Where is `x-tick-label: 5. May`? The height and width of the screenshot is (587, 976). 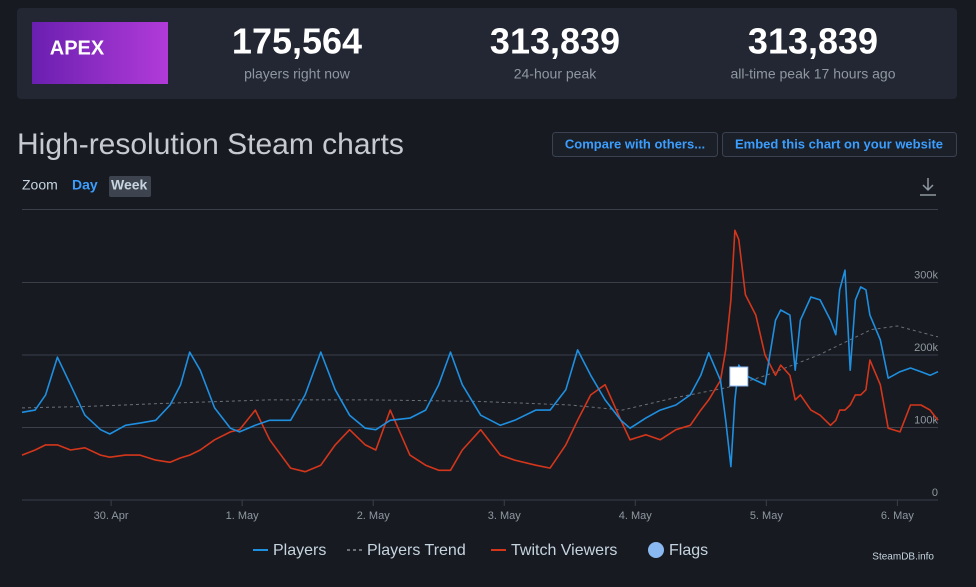
x-tick-label: 5. May is located at coordinates (767, 516).